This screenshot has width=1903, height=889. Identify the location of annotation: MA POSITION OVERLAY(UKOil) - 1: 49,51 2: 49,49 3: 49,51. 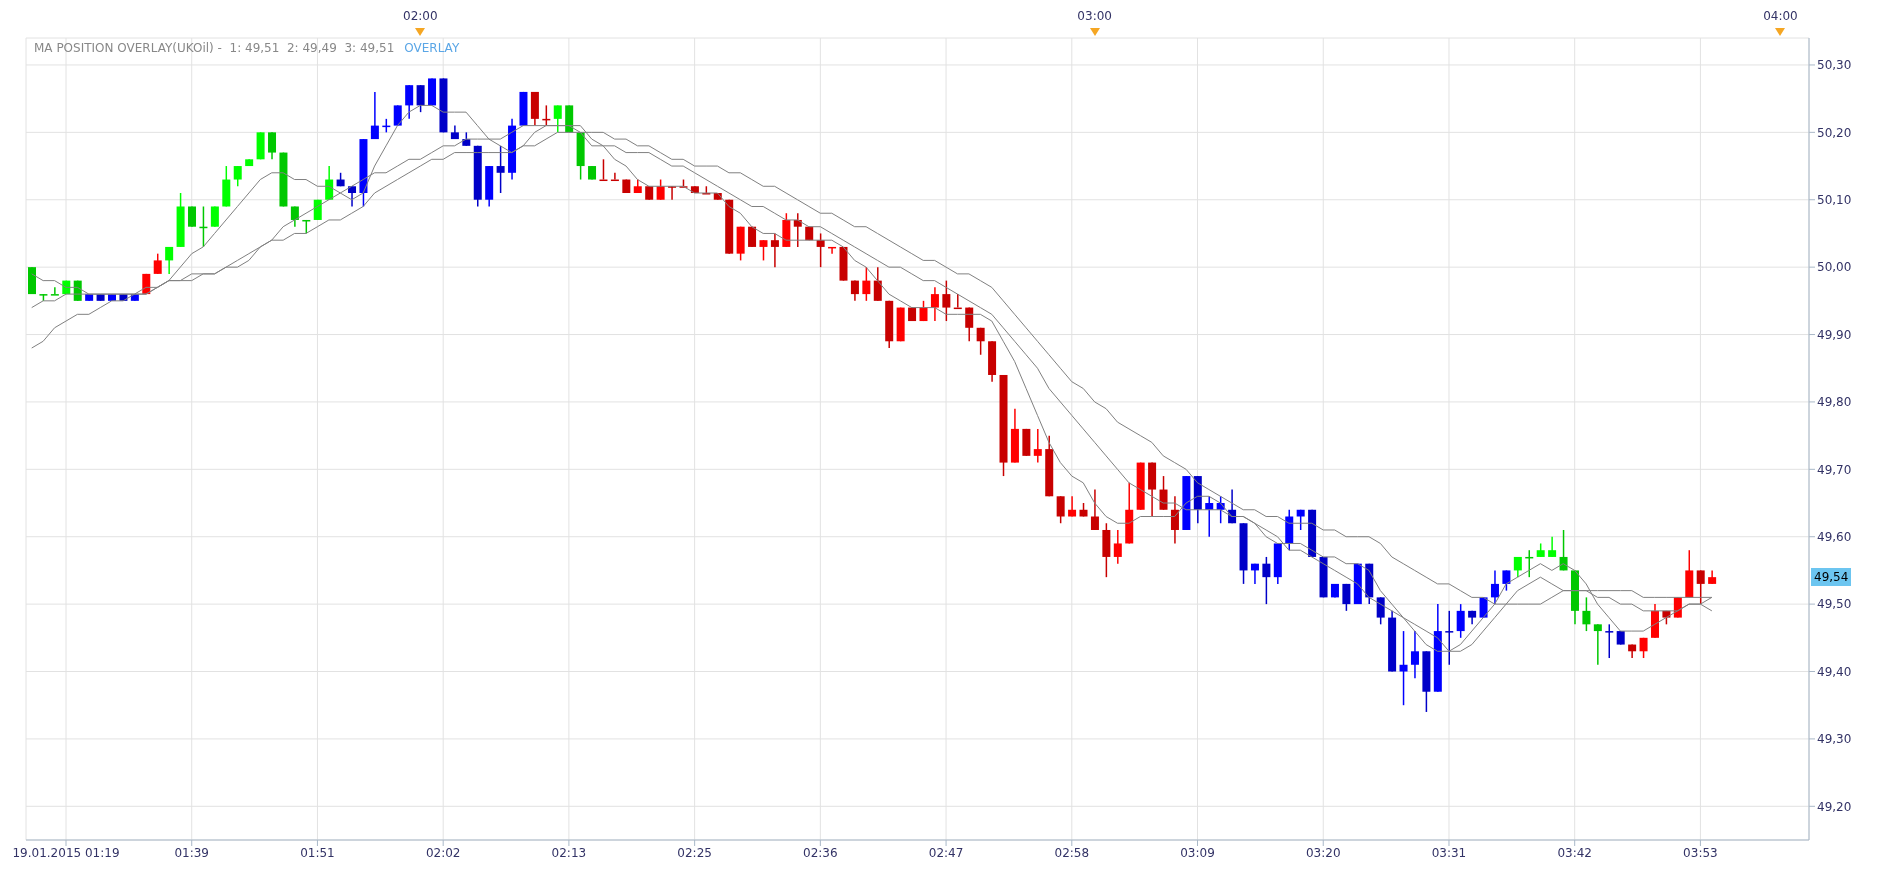
(214, 48).